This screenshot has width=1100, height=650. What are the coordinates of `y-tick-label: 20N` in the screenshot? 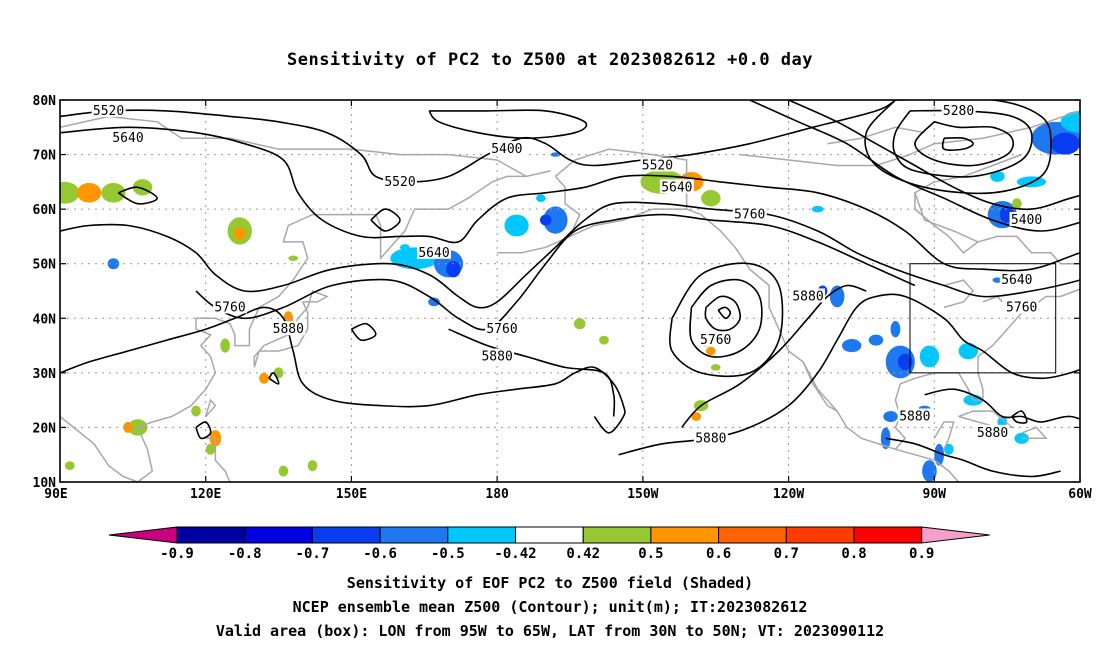 It's located at (45, 428).